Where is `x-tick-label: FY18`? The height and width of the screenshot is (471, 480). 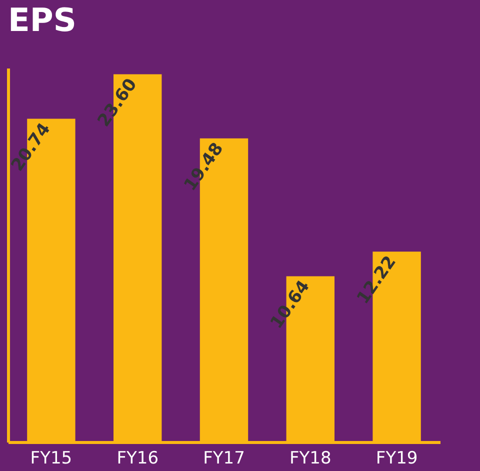
x-tick-label: FY18 is located at coordinates (311, 458).